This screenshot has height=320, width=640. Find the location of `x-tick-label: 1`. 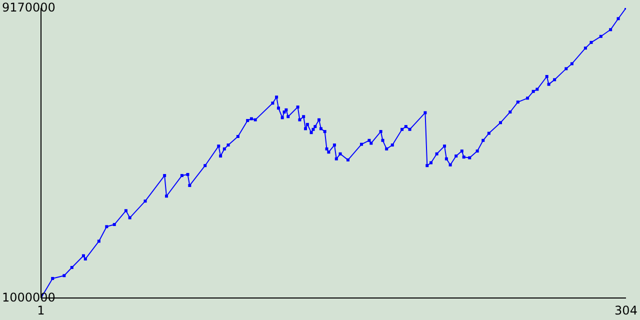

x-tick-label: 1 is located at coordinates (41, 311).